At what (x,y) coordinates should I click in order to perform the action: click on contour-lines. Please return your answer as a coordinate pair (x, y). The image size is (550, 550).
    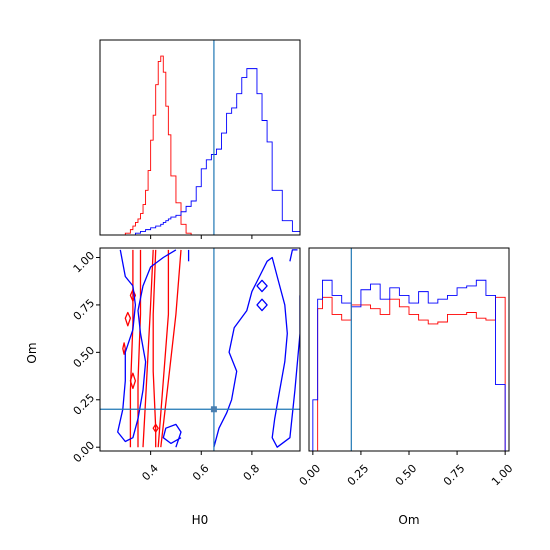
    Looking at the image, I should click on (208, 348).